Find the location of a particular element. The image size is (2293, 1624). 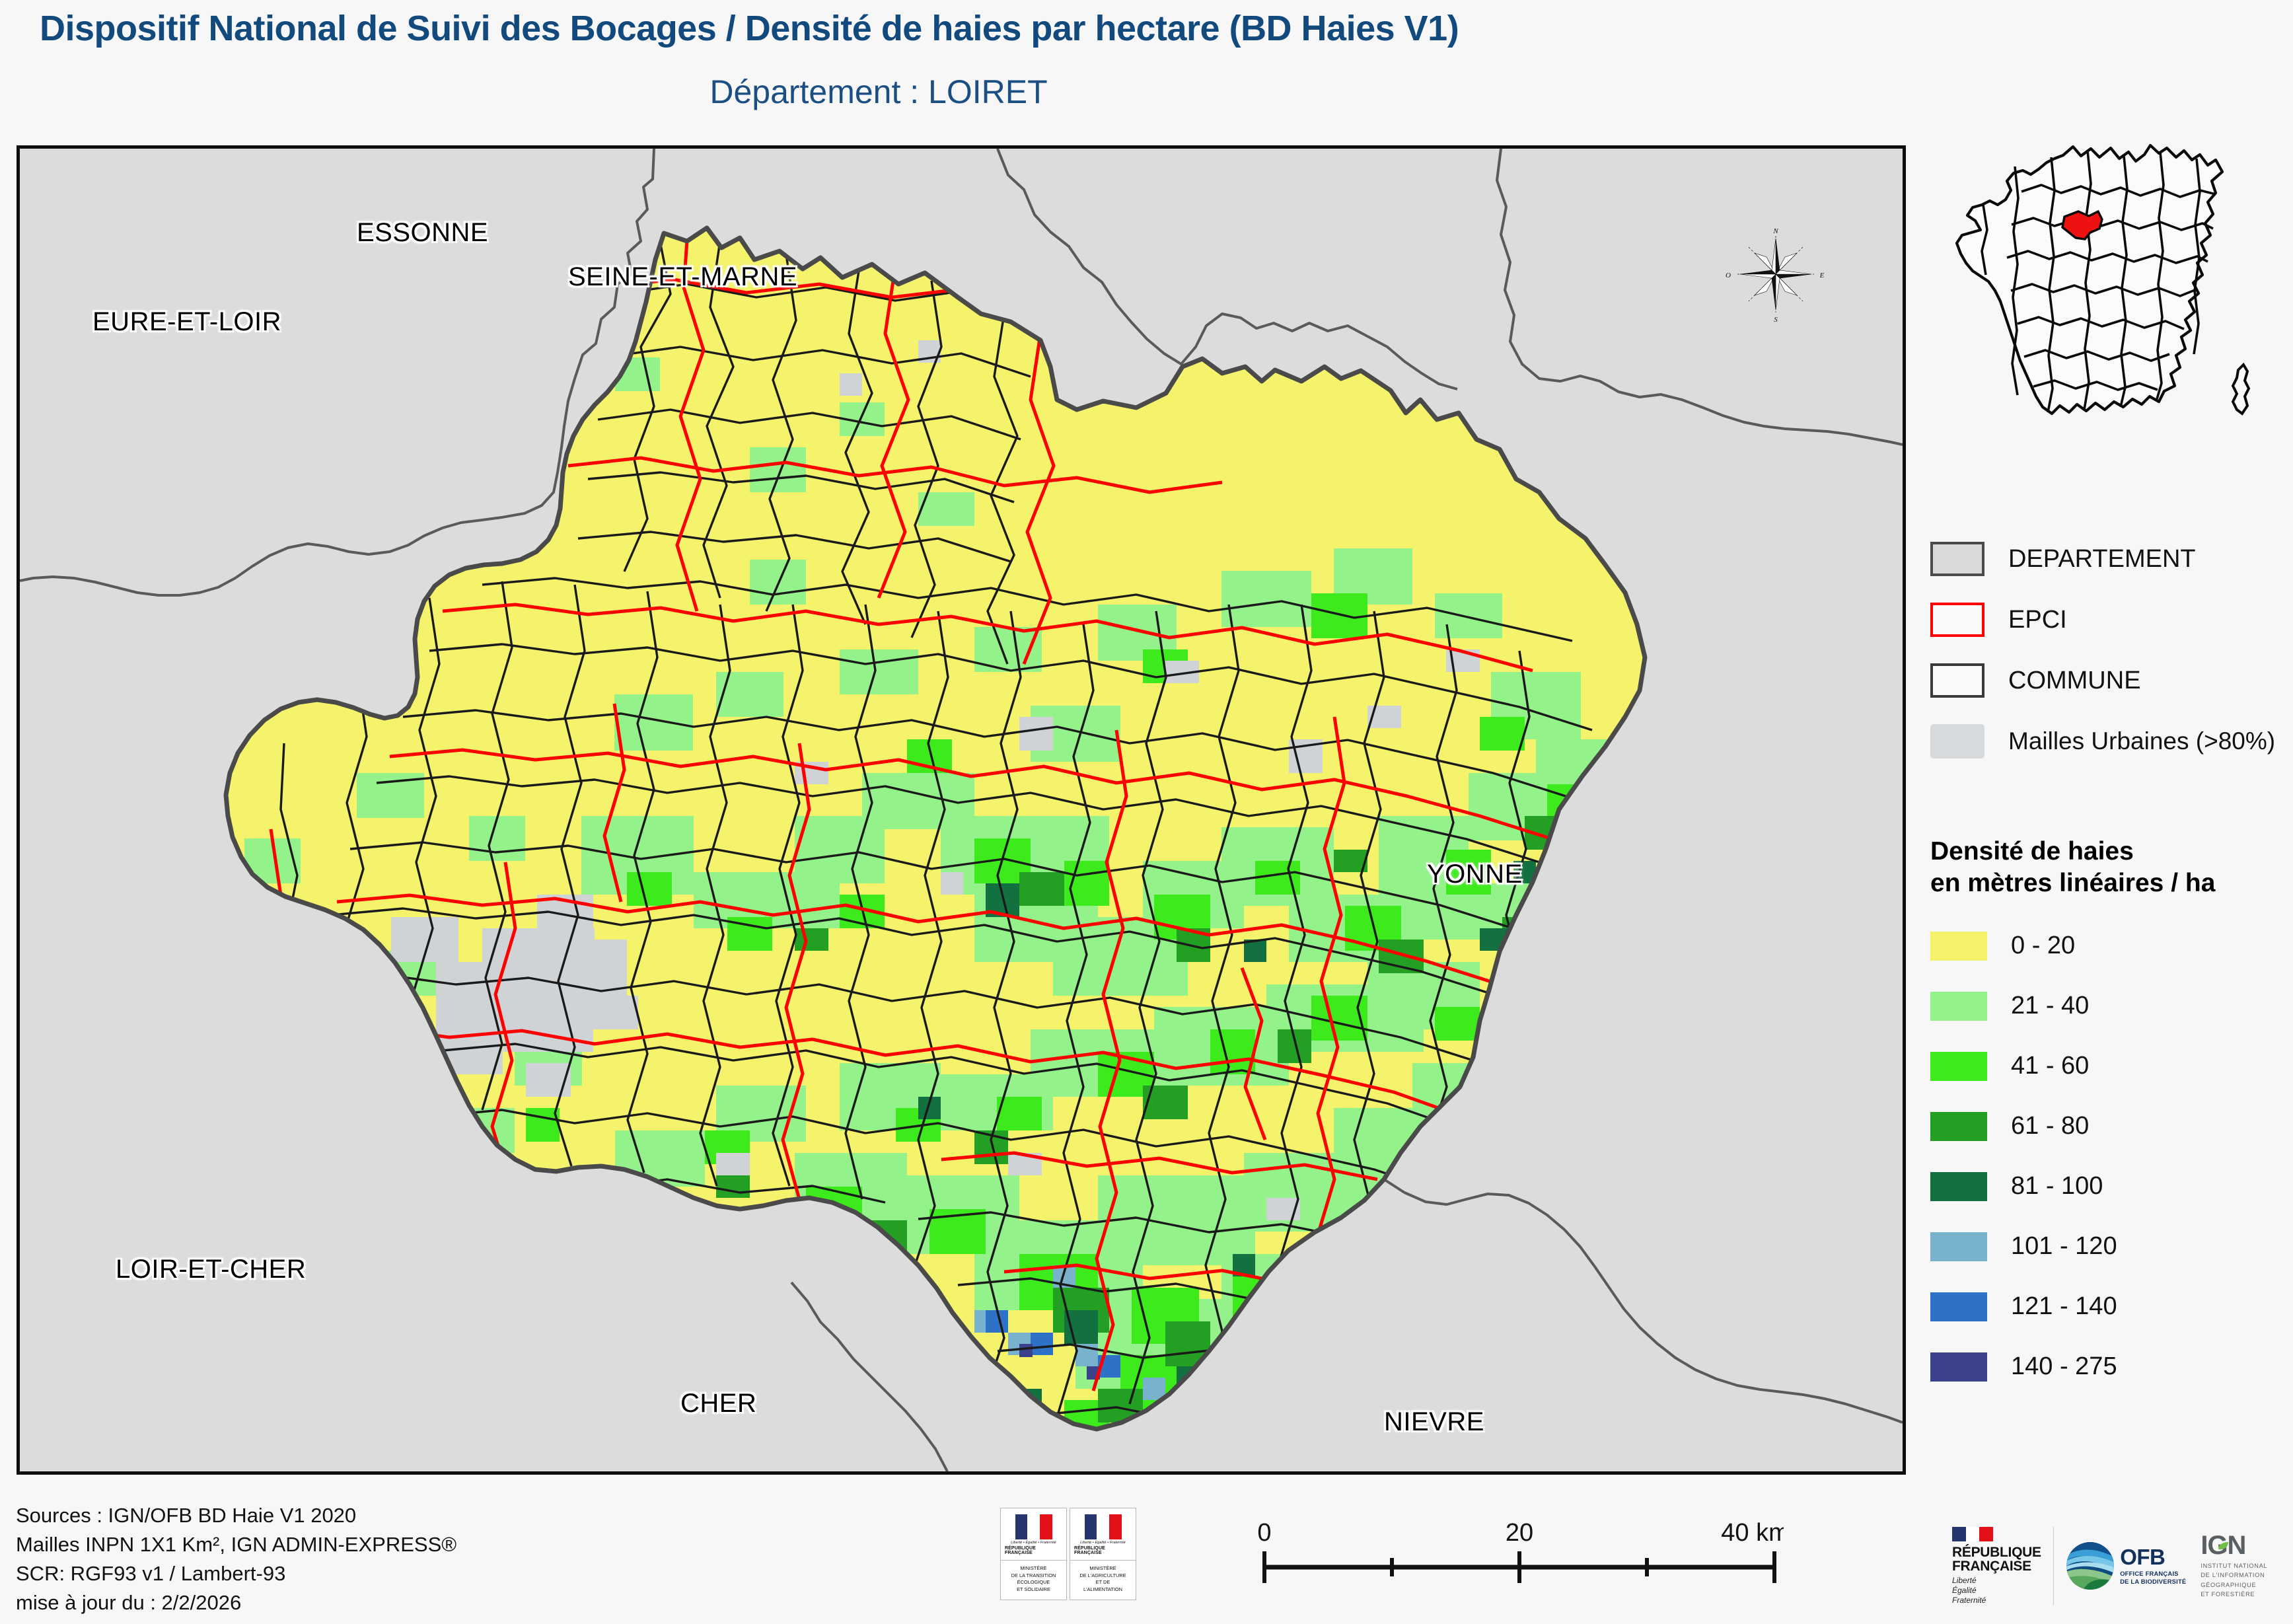

density-label-21-40: 21 - 40 is located at coordinates (2050, 1006).